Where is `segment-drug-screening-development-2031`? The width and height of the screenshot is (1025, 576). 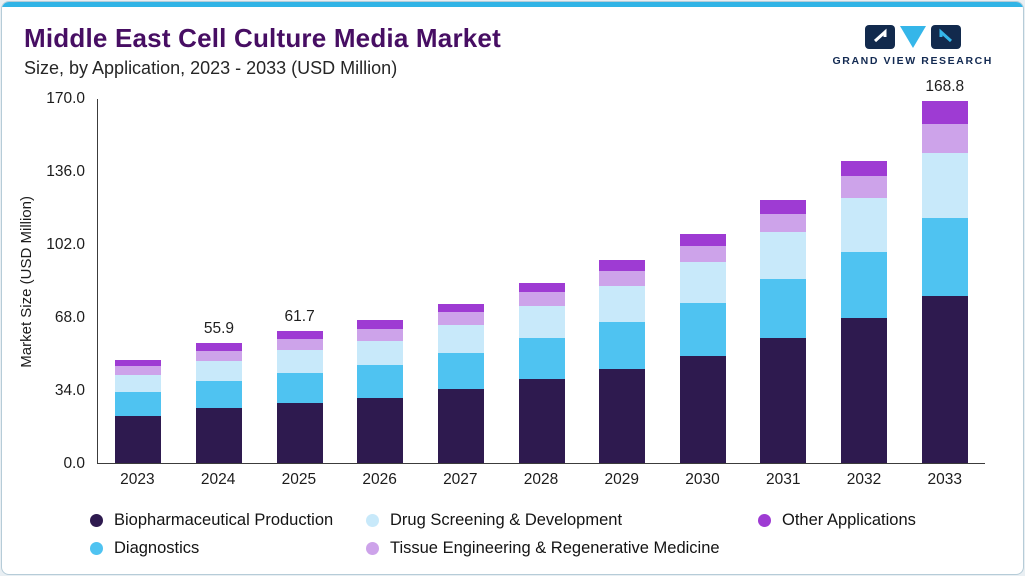
segment-drug-screening-development-2031 is located at coordinates (783, 256).